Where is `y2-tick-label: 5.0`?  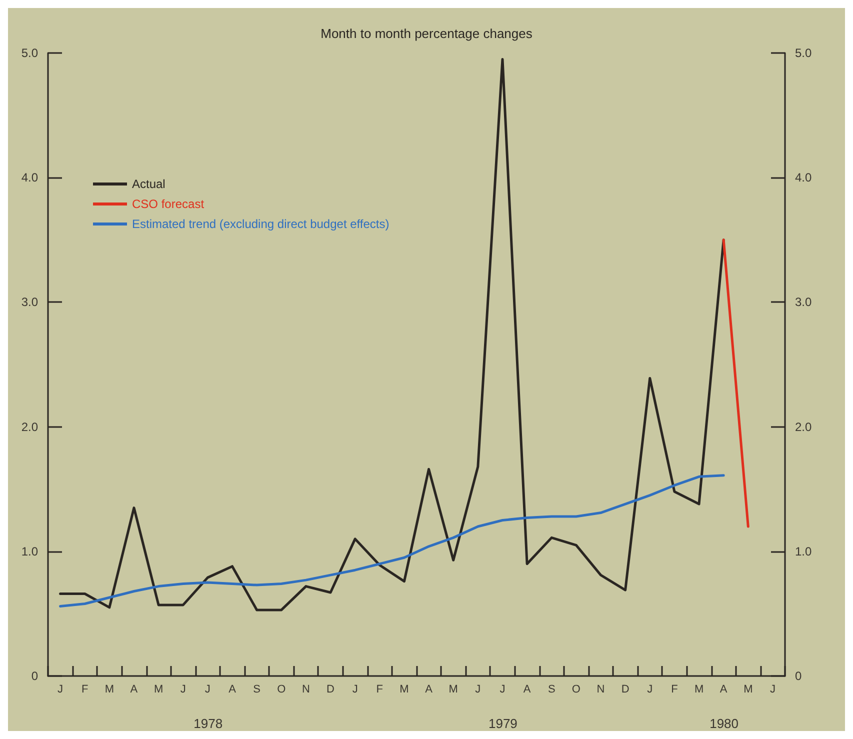 y2-tick-label: 5.0 is located at coordinates (803, 53).